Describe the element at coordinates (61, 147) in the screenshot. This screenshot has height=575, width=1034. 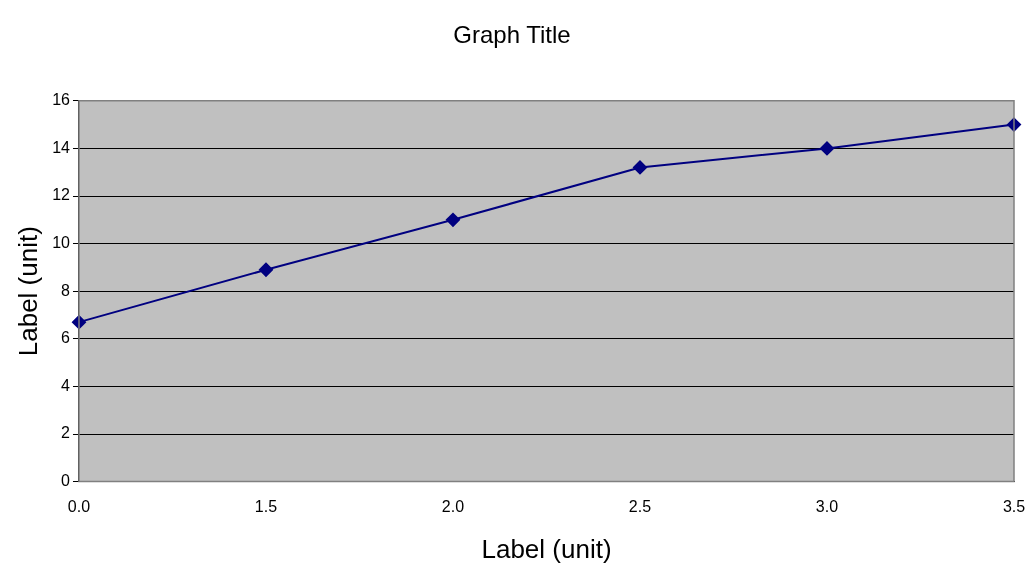
I see `y-tick-label: 14` at that location.